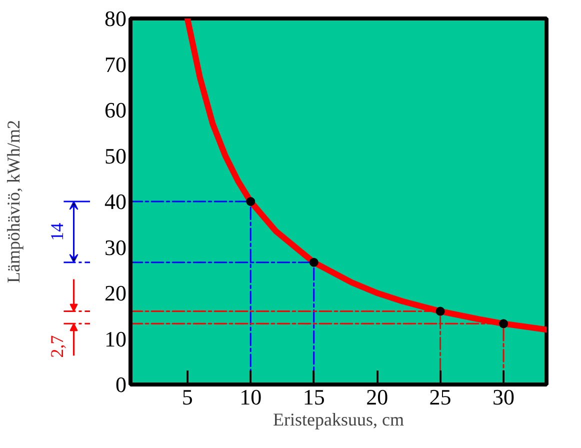 Image resolution: width=581 pixels, height=448 pixels. Describe the element at coordinates (440, 397) in the screenshot. I see `x-tick-label: 25` at that location.